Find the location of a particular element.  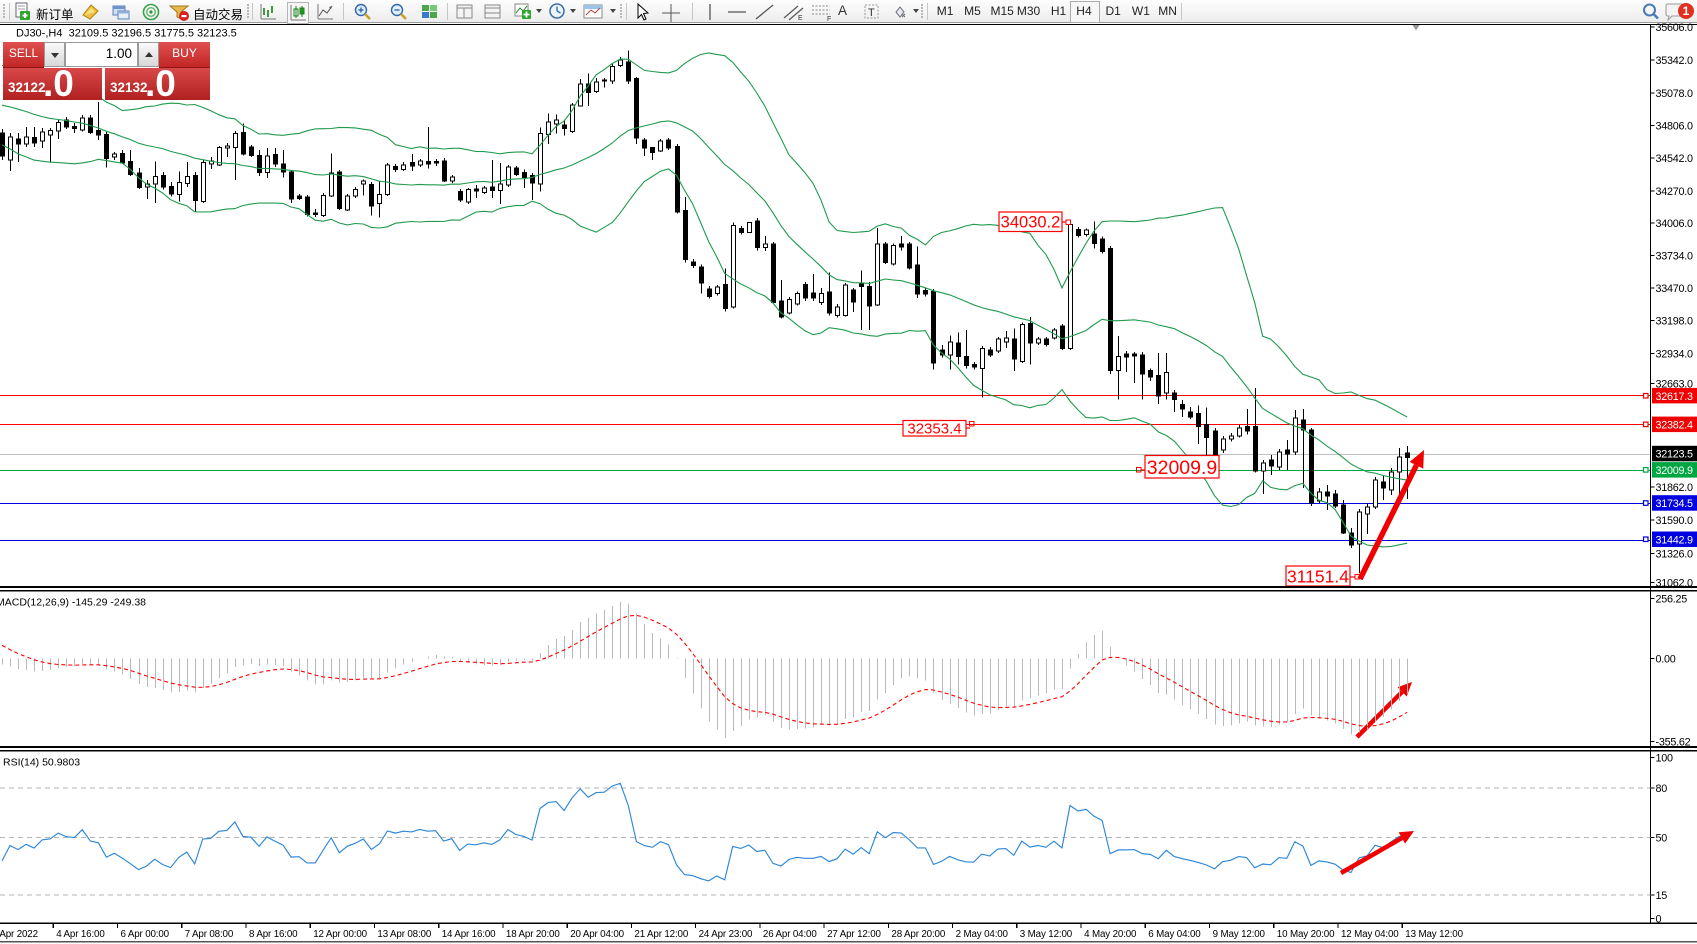

svg-text: 35342.0 is located at coordinates (1675, 61).